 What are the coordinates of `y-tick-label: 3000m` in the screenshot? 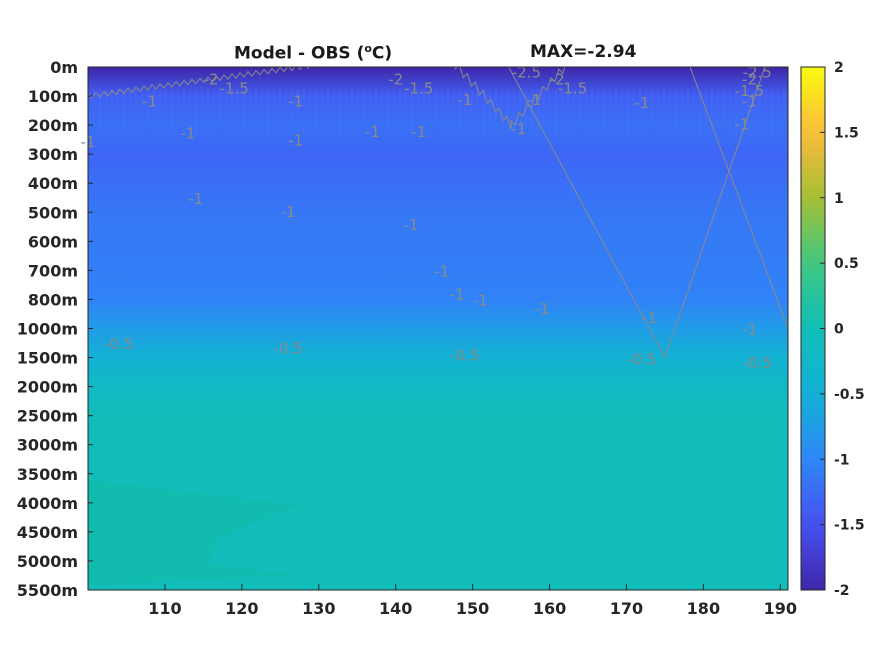 It's located at (47, 445).